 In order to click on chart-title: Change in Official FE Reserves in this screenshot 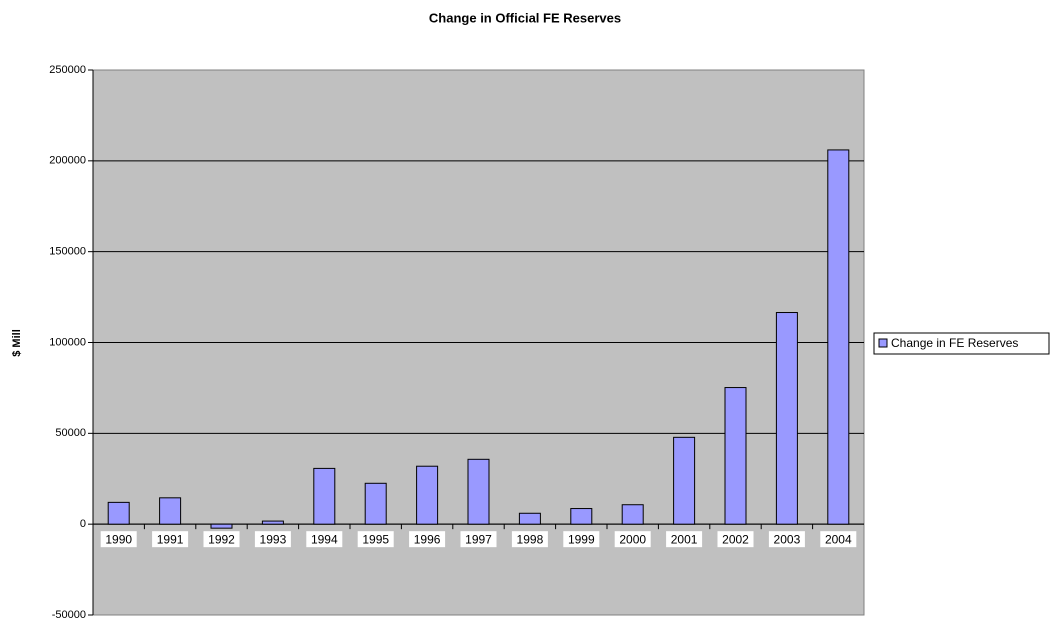, I will do `click(525, 17)`.